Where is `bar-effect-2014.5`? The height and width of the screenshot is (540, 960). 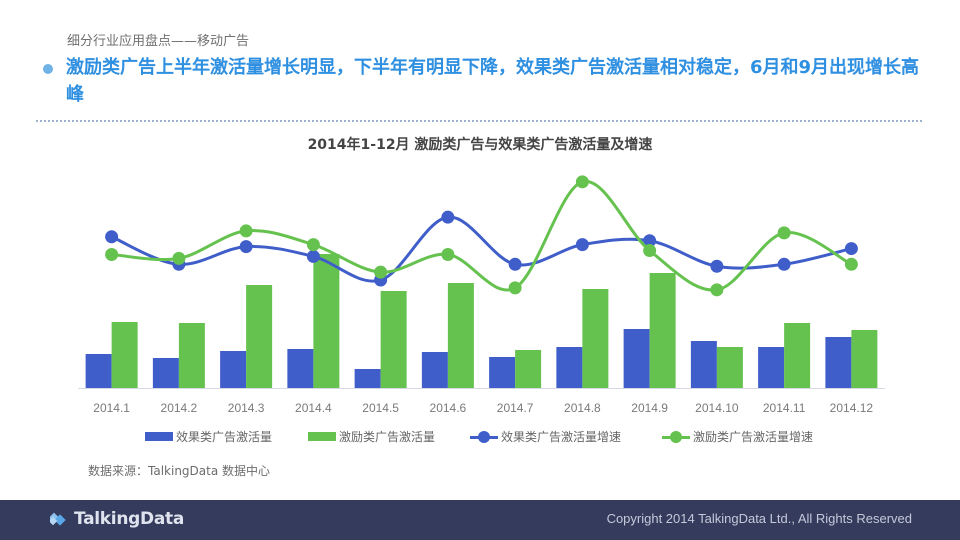
bar-effect-2014.5 is located at coordinates (367, 378).